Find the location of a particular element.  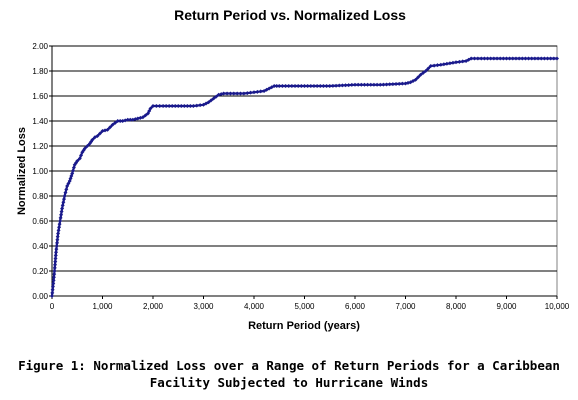

x-tick-label: 7,000 is located at coordinates (405, 306).